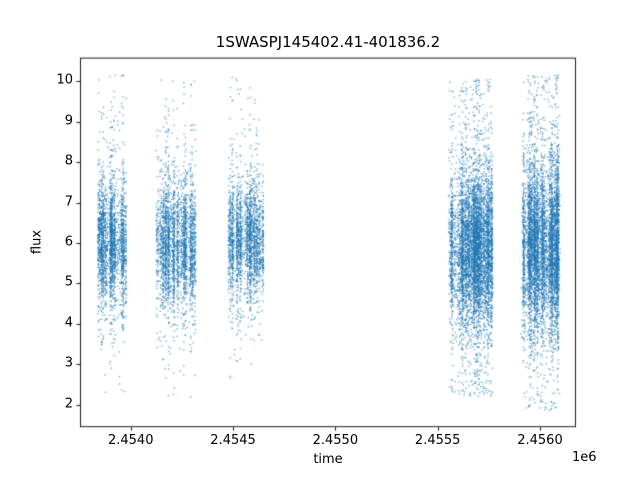 Image resolution: width=640 pixels, height=480 pixels. What do you see at coordinates (68, 323) in the screenshot?
I see `y-tick-label: 4` at bounding box center [68, 323].